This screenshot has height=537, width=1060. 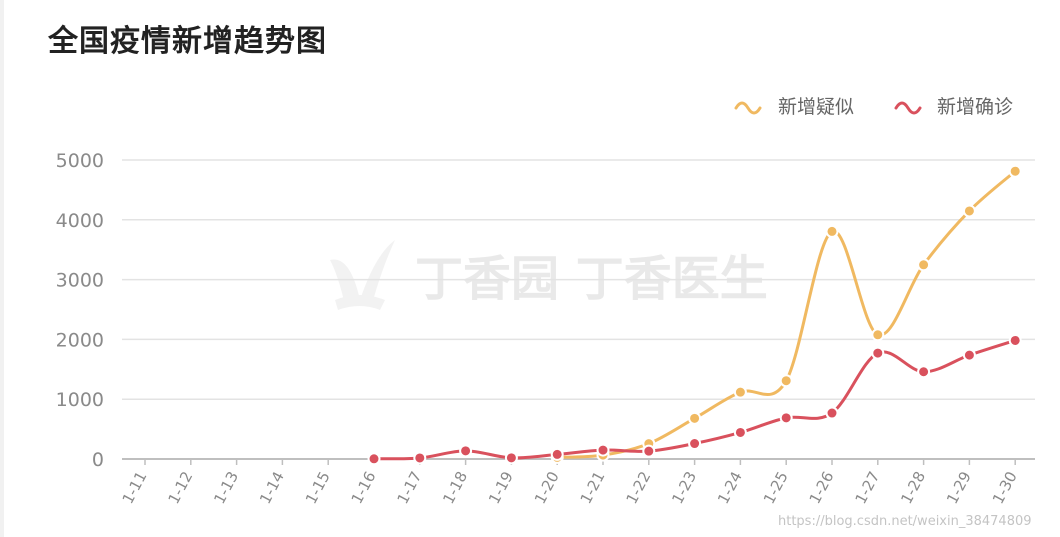 What do you see at coordinates (549, 275) in the screenshot?
I see `watermark: 丁香园 丁香医生` at bounding box center [549, 275].